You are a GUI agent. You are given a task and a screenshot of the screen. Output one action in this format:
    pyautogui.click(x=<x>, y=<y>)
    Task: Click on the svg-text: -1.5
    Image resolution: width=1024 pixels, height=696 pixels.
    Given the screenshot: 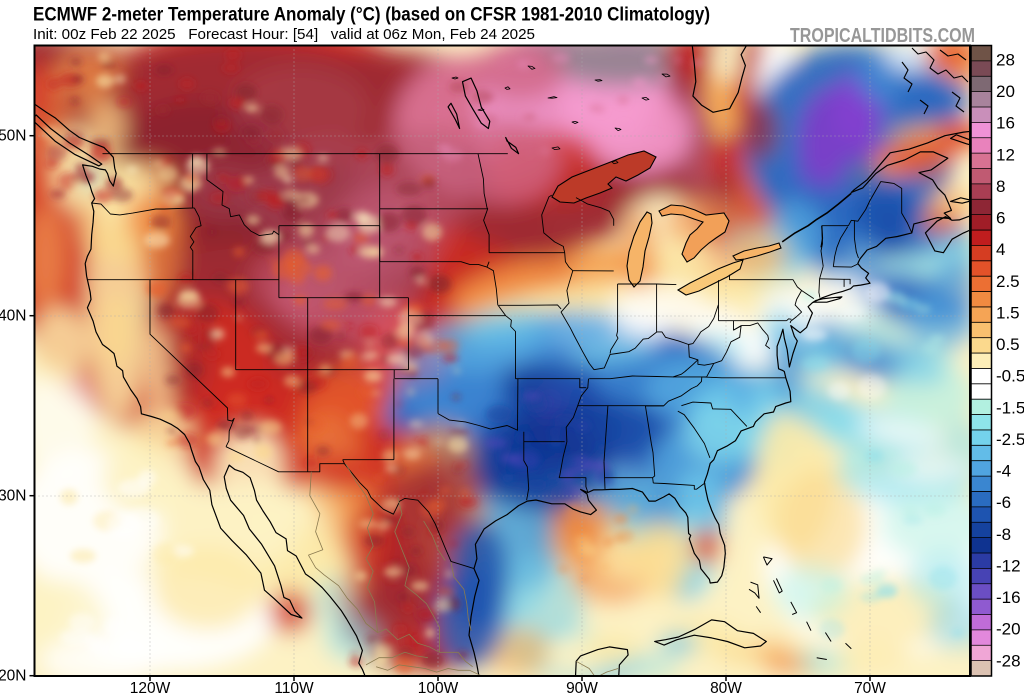 What is the action you would take?
    pyautogui.click(x=1010, y=407)
    